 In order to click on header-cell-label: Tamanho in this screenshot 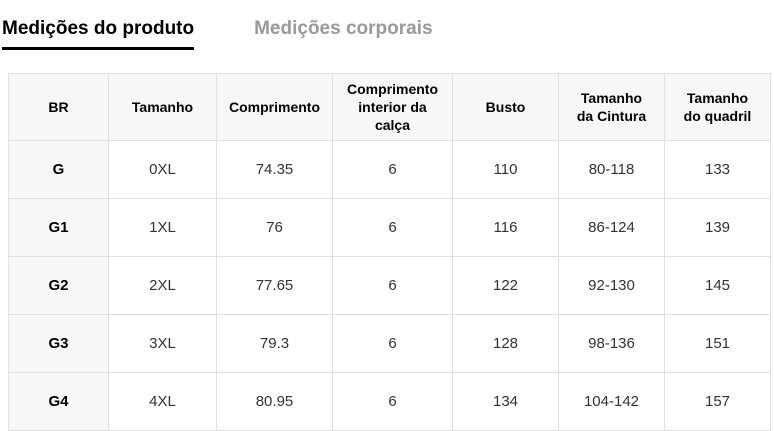, I will do `click(162, 107)`.